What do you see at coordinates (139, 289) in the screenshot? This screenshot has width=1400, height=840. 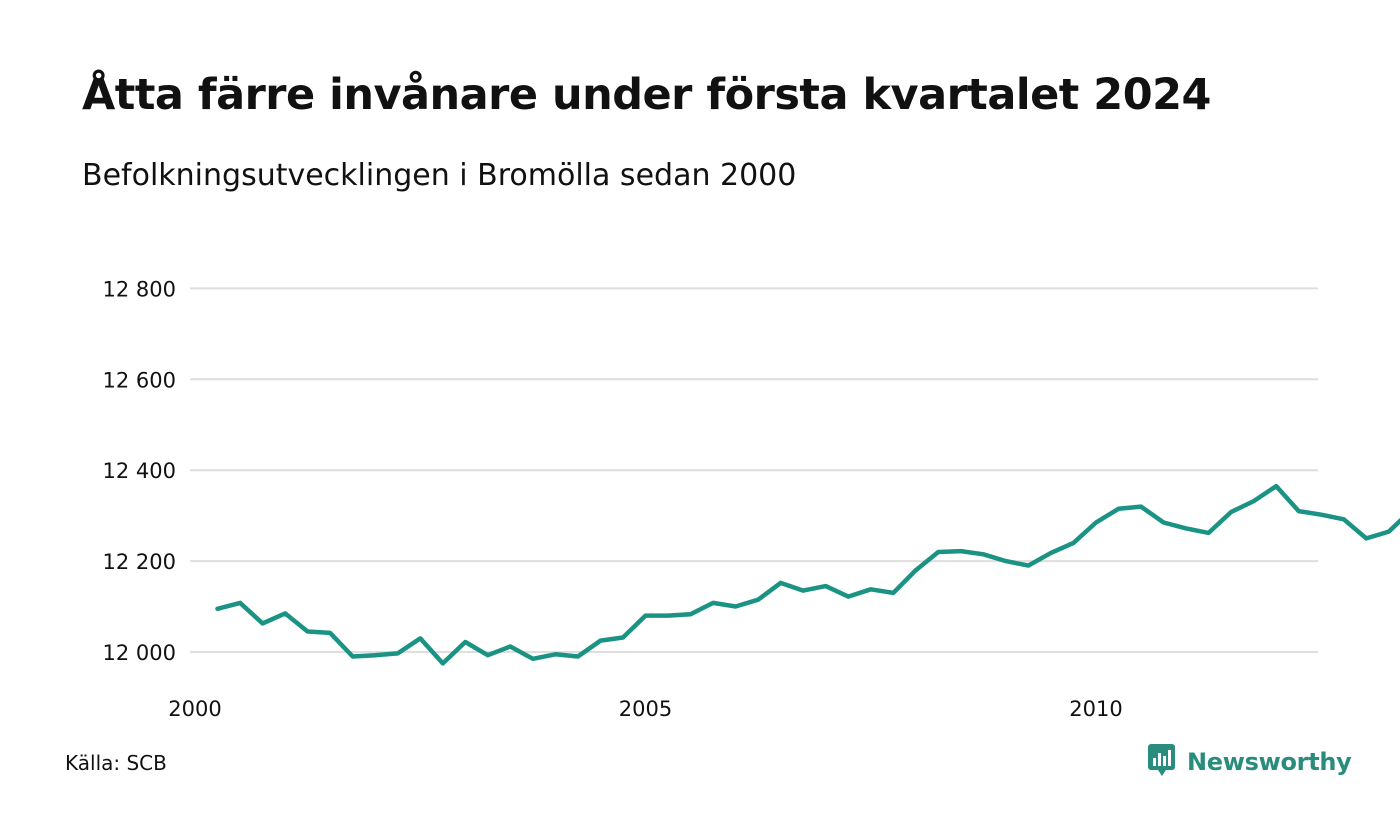 I see `y-tick-label: 12 800` at bounding box center [139, 289].